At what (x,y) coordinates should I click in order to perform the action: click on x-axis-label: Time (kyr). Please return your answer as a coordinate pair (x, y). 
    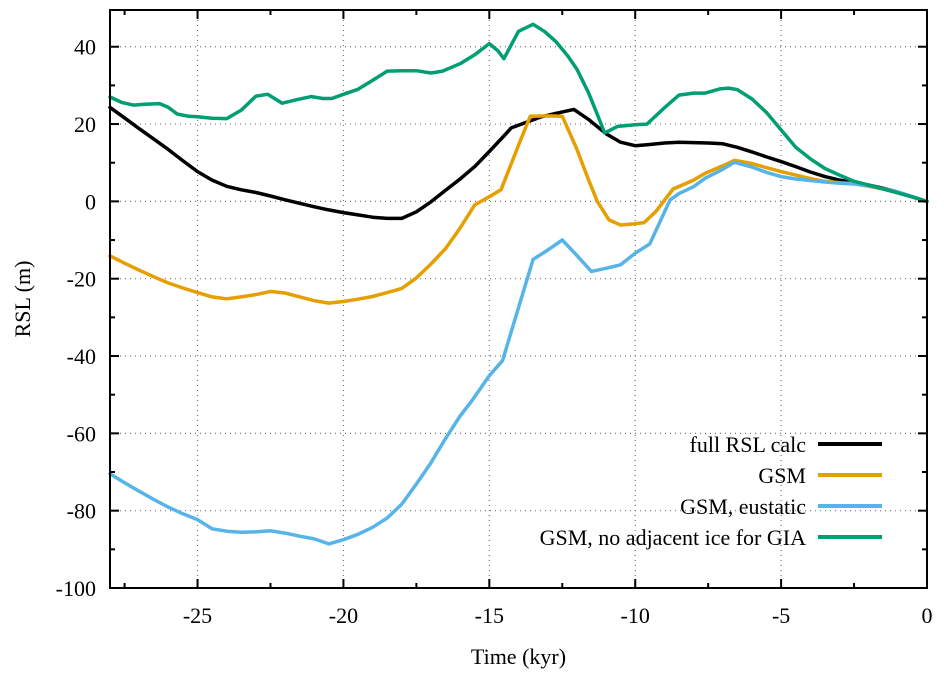
    Looking at the image, I should click on (518, 656).